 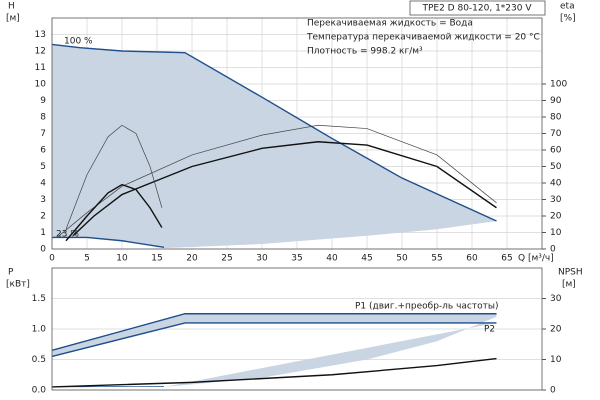 I want to click on y-tick-label: 2, so click(x=43, y=217).